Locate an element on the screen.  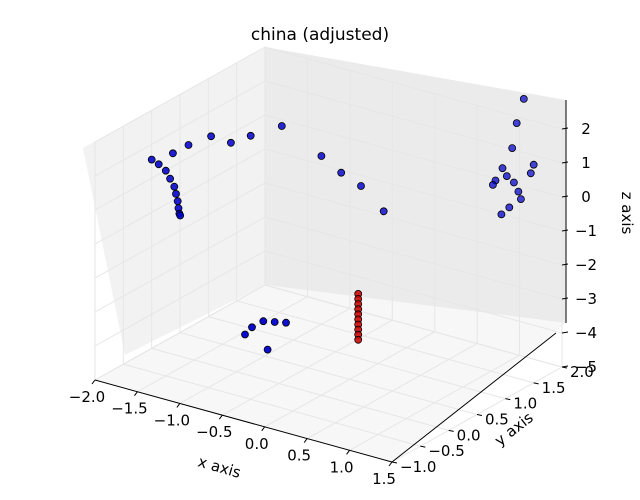
z-tick-label: 0 is located at coordinates (586, 197).